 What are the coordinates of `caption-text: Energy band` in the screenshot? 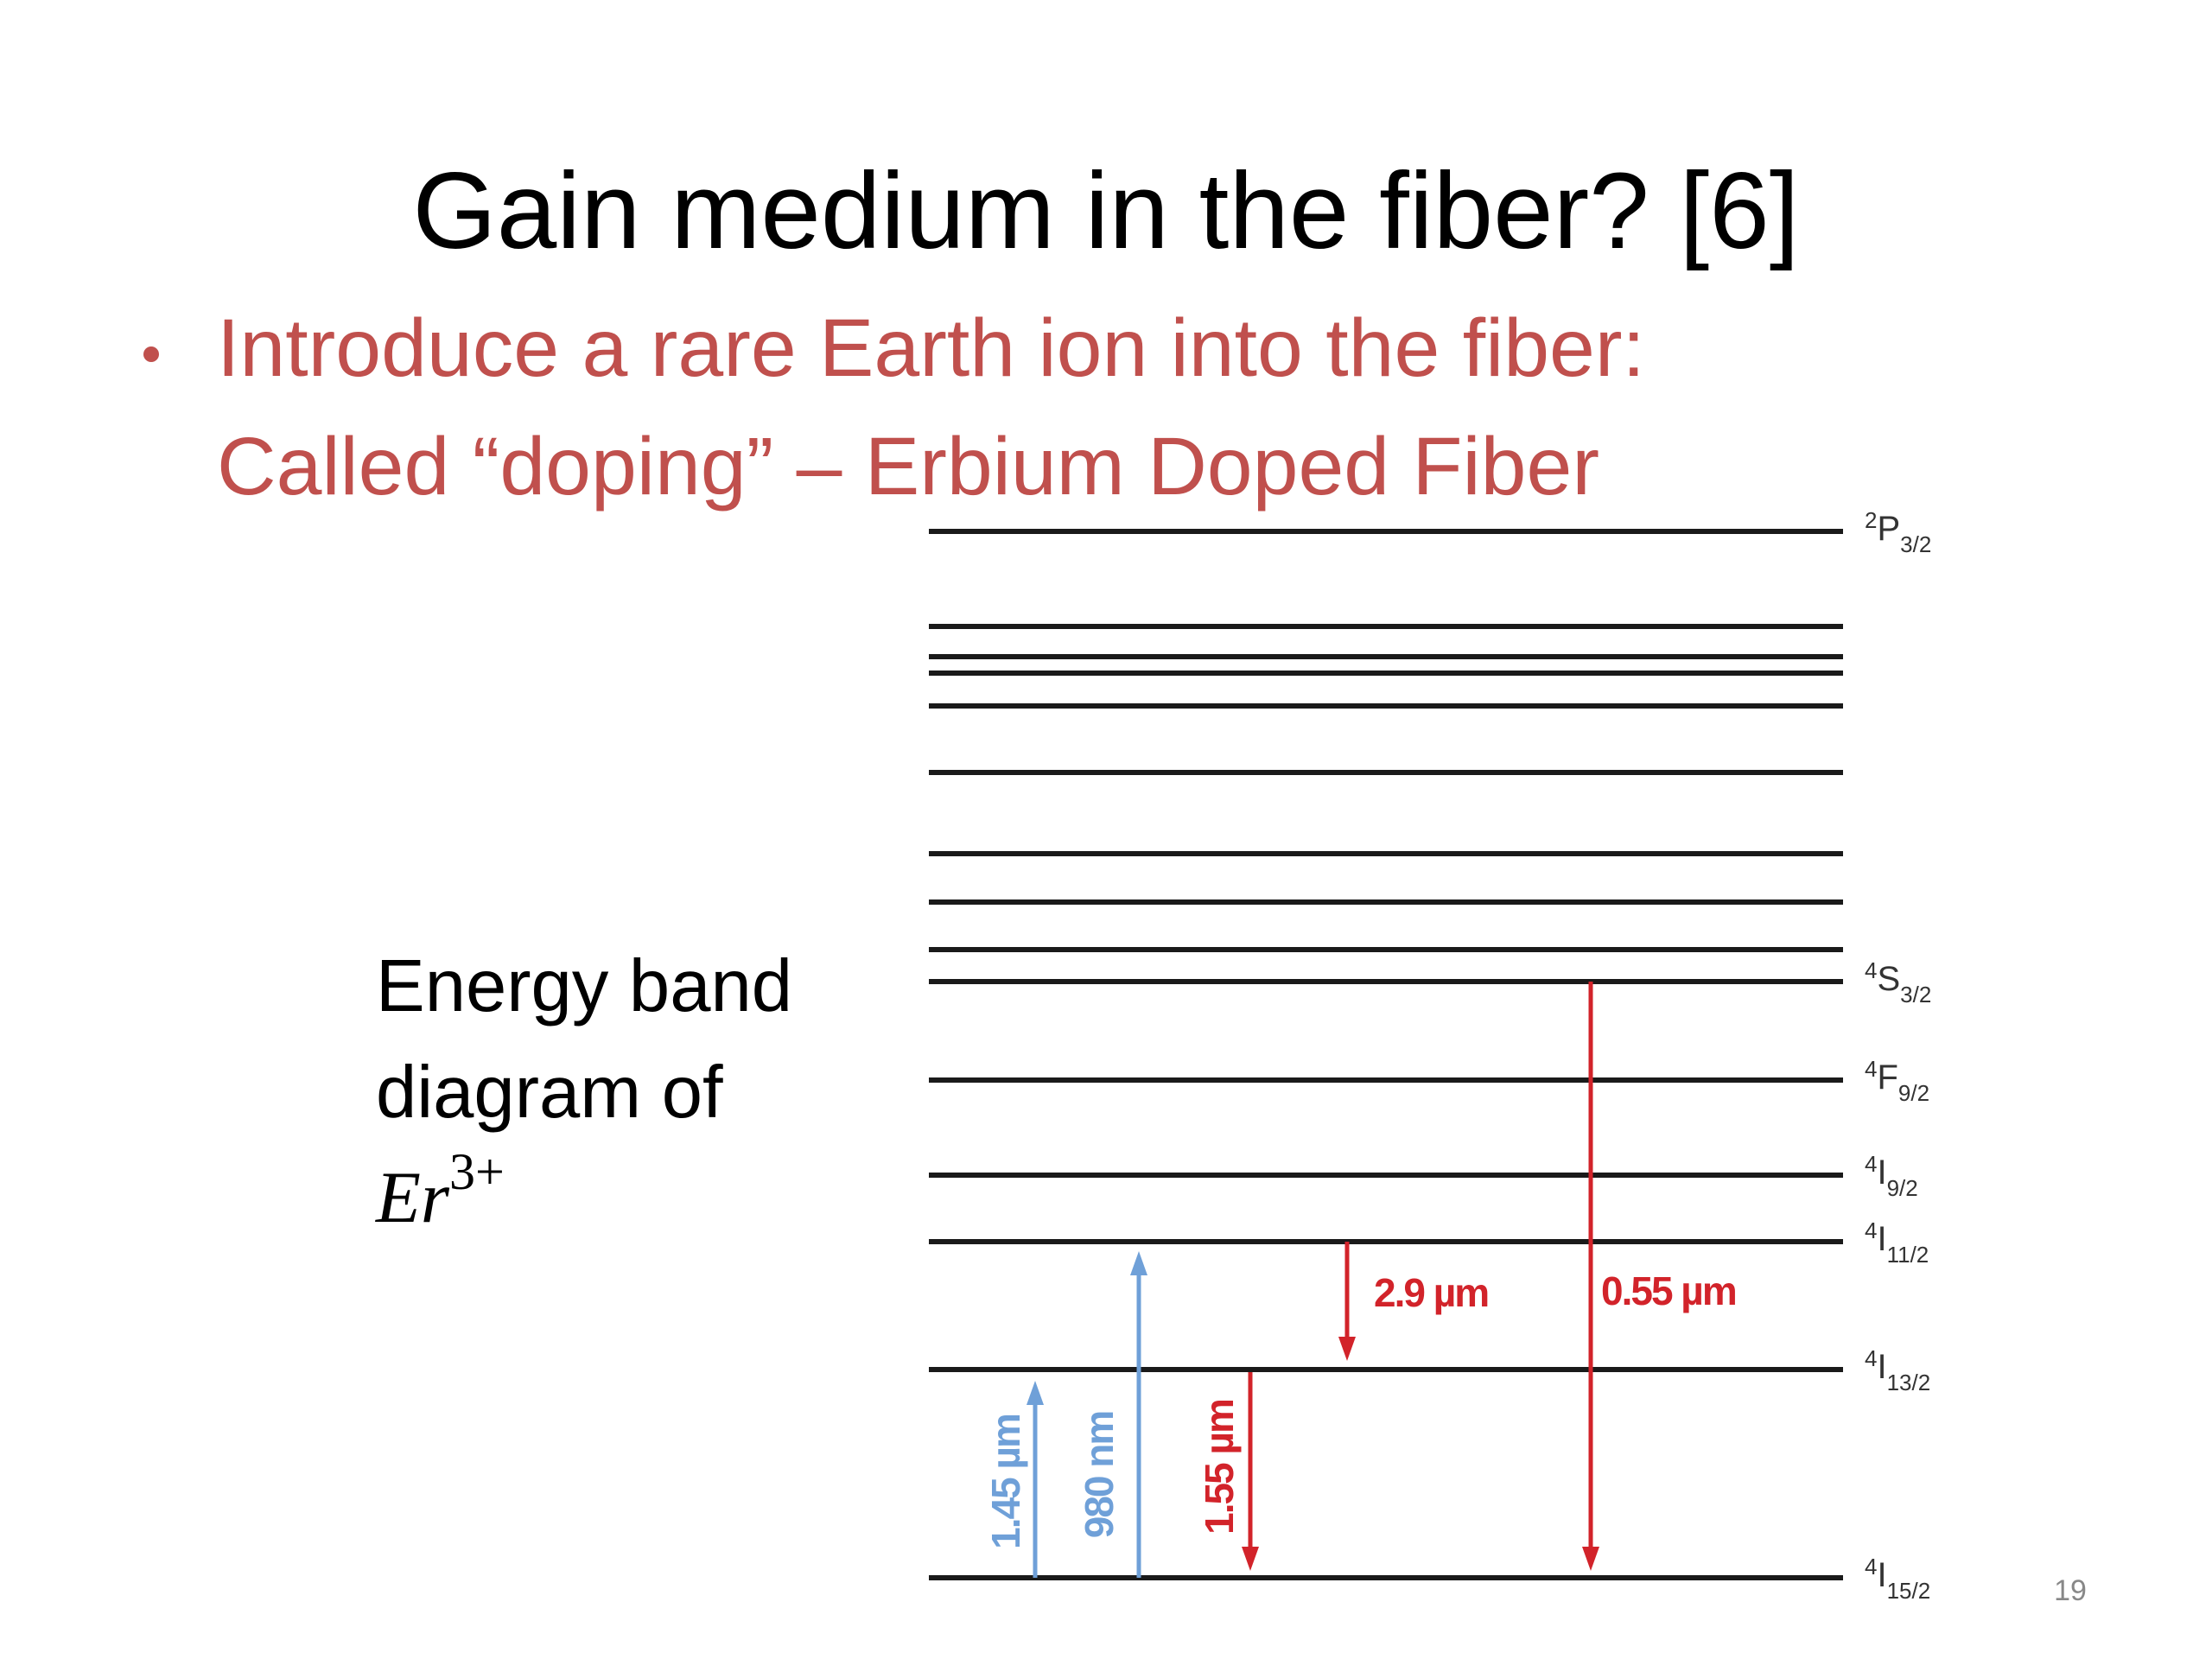 It's located at (584, 986).